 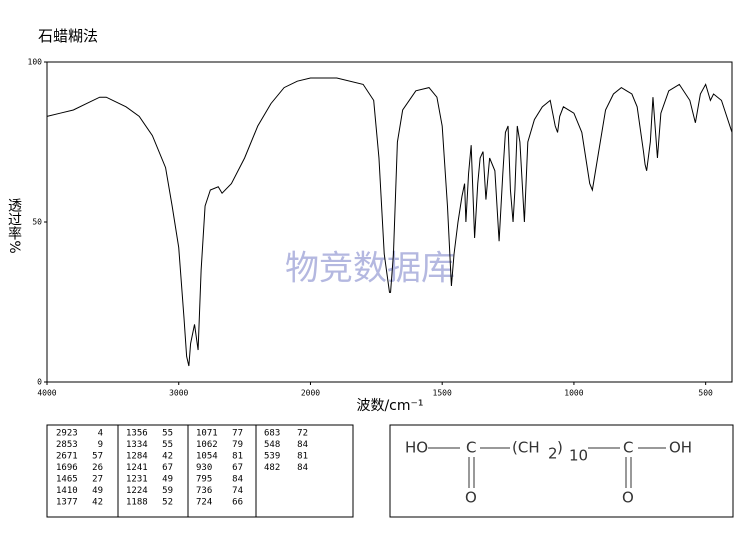 I want to click on peak-wavenumber: 1241, so click(x=137, y=468).